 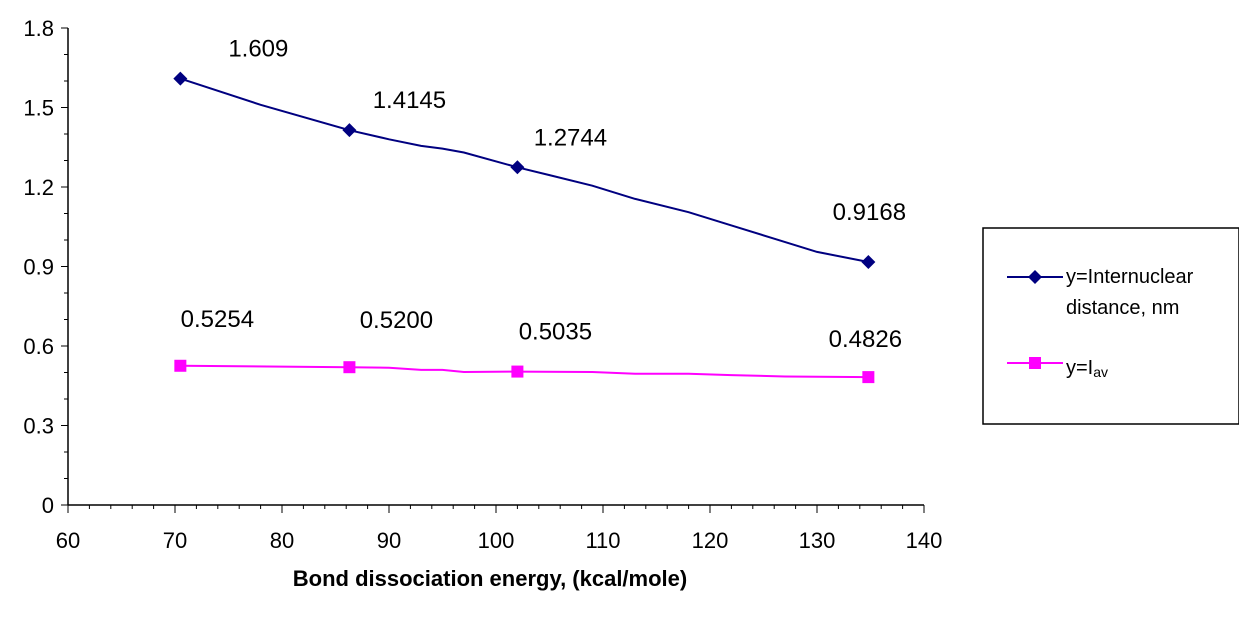 What do you see at coordinates (555, 332) in the screenshot?
I see `series-2-data-label: 0.5035` at bounding box center [555, 332].